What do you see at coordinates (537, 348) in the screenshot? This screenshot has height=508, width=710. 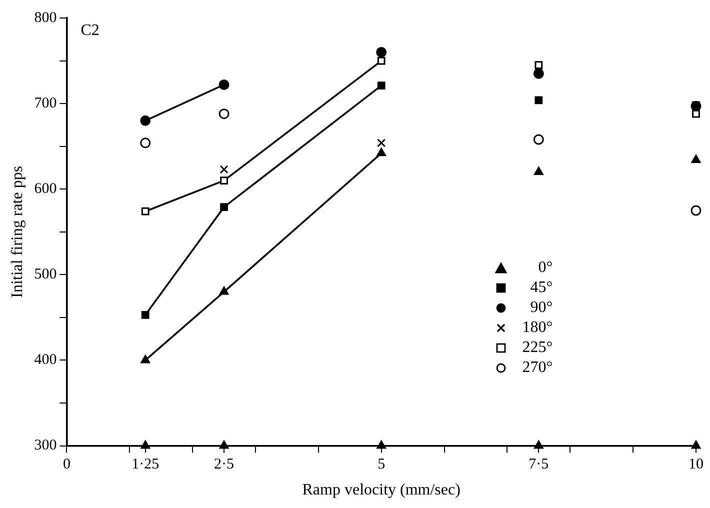 I see `legend-label: 225°` at bounding box center [537, 348].